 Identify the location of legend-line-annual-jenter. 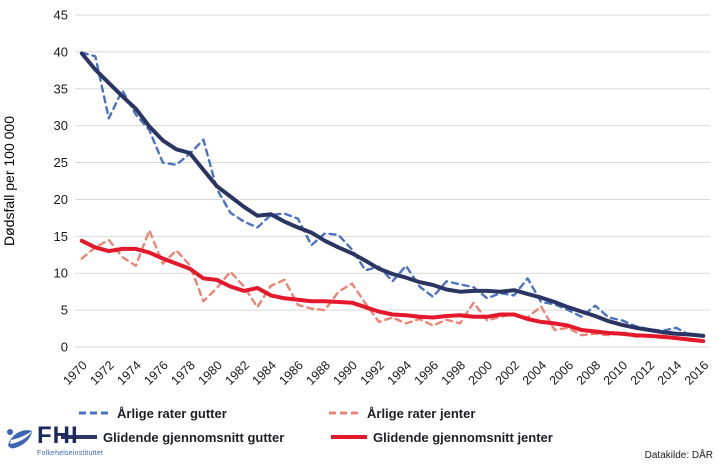
(345, 413).